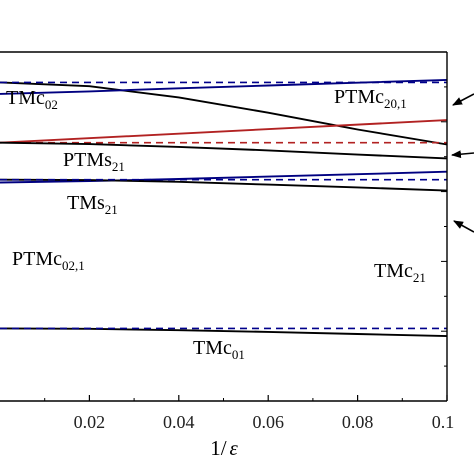  Describe the element at coordinates (90, 422) in the screenshot. I see `x-tick-label: 0.02` at that location.